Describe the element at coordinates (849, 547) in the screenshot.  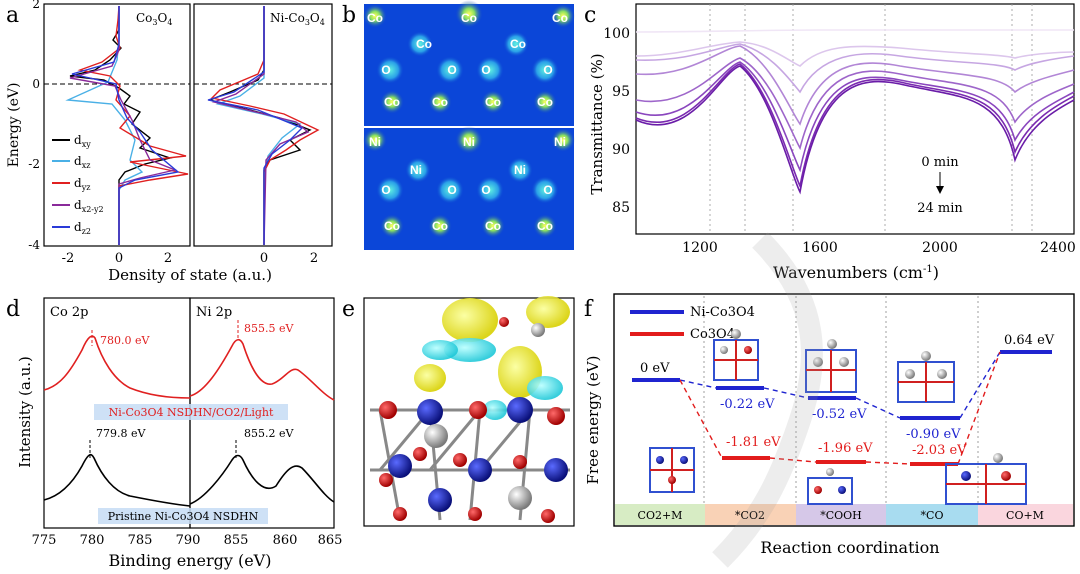
I see `x-axis-label-f: Reaction coordination` at that location.